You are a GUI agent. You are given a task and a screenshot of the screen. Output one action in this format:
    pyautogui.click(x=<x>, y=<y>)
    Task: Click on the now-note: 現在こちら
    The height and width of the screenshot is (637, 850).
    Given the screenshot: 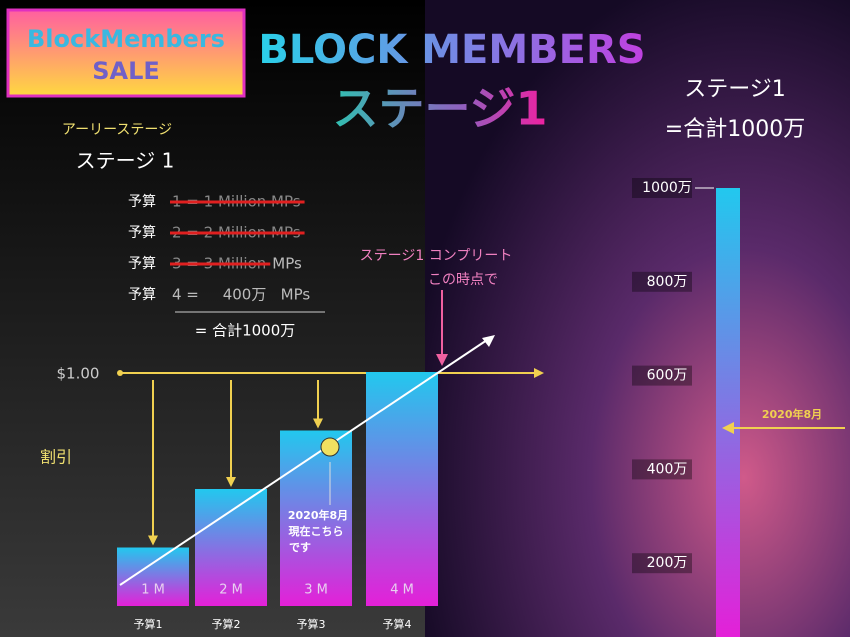 What is the action you would take?
    pyautogui.click(x=316, y=531)
    